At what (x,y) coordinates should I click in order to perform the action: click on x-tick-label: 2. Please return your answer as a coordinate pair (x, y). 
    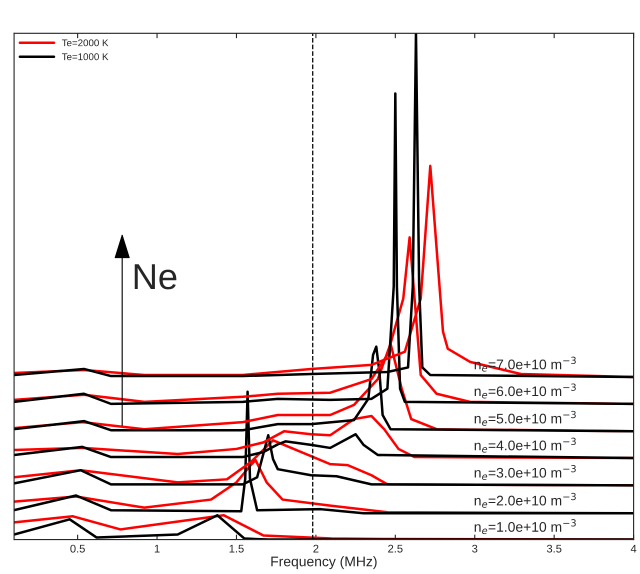
    Looking at the image, I should click on (315, 548).